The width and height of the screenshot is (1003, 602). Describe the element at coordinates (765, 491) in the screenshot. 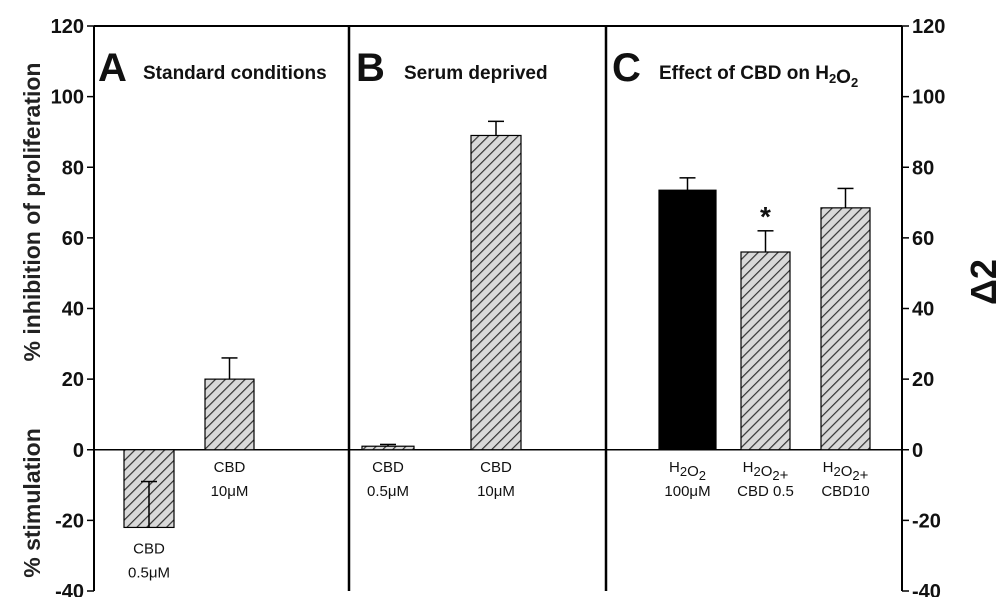

I see `category-label: CBD 0.5` at that location.